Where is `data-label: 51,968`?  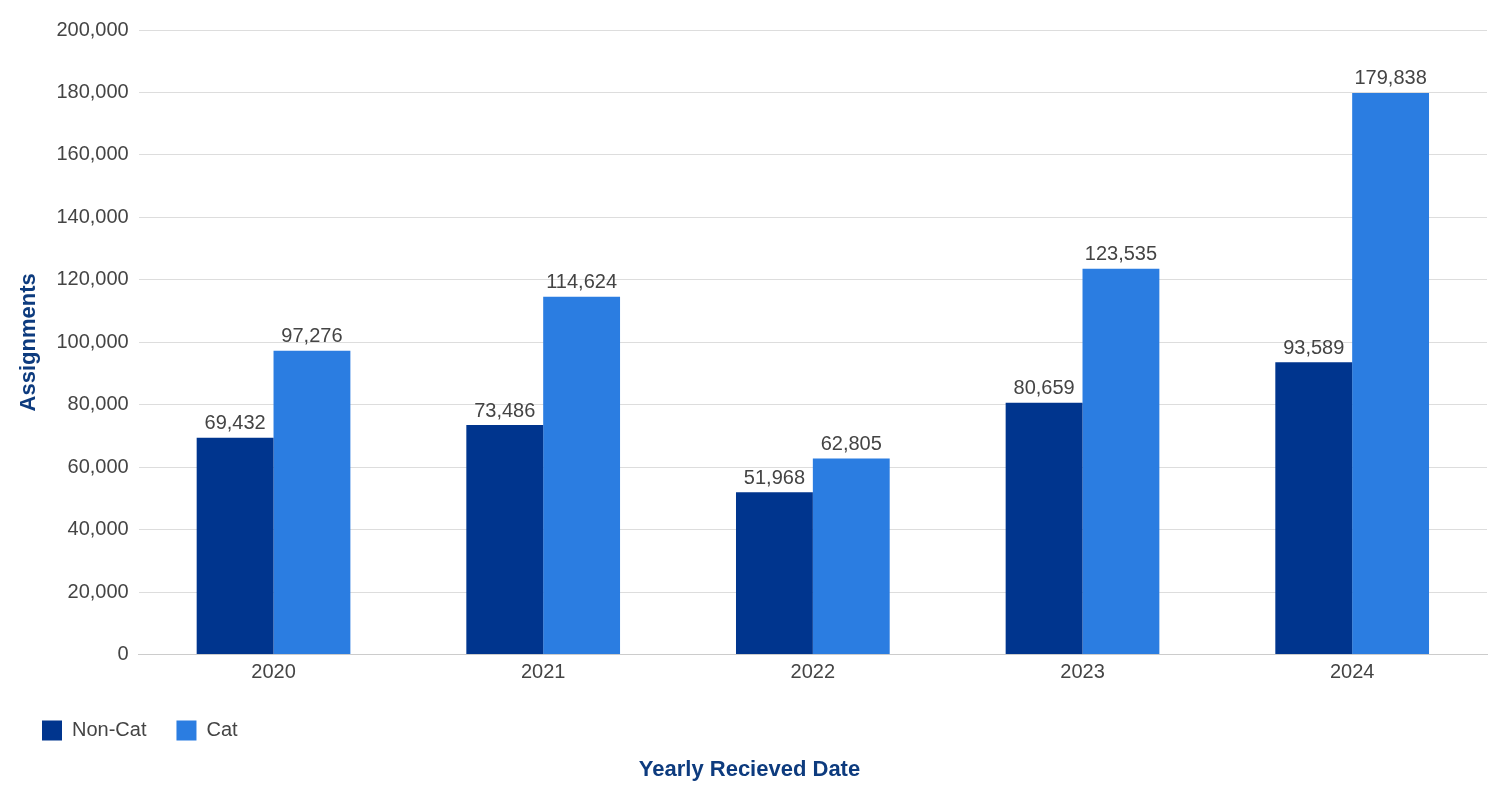
data-label: 51,968 is located at coordinates (774, 476).